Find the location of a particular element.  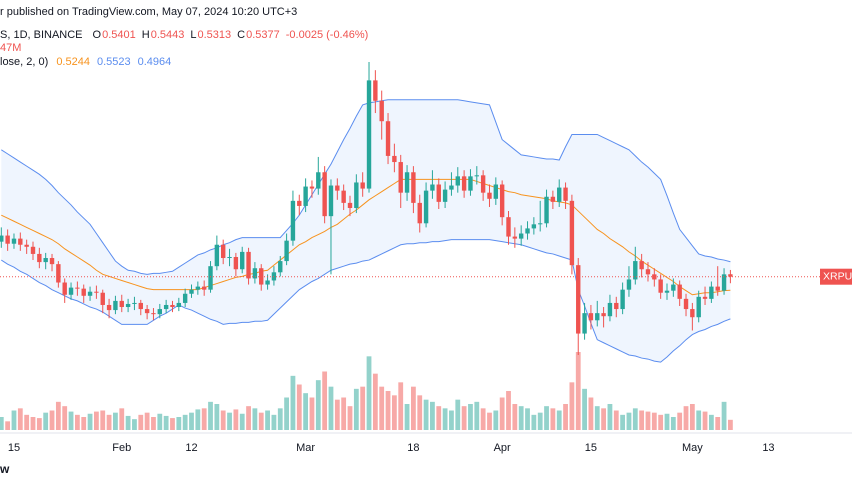

price-tag is located at coordinates (836, 276).